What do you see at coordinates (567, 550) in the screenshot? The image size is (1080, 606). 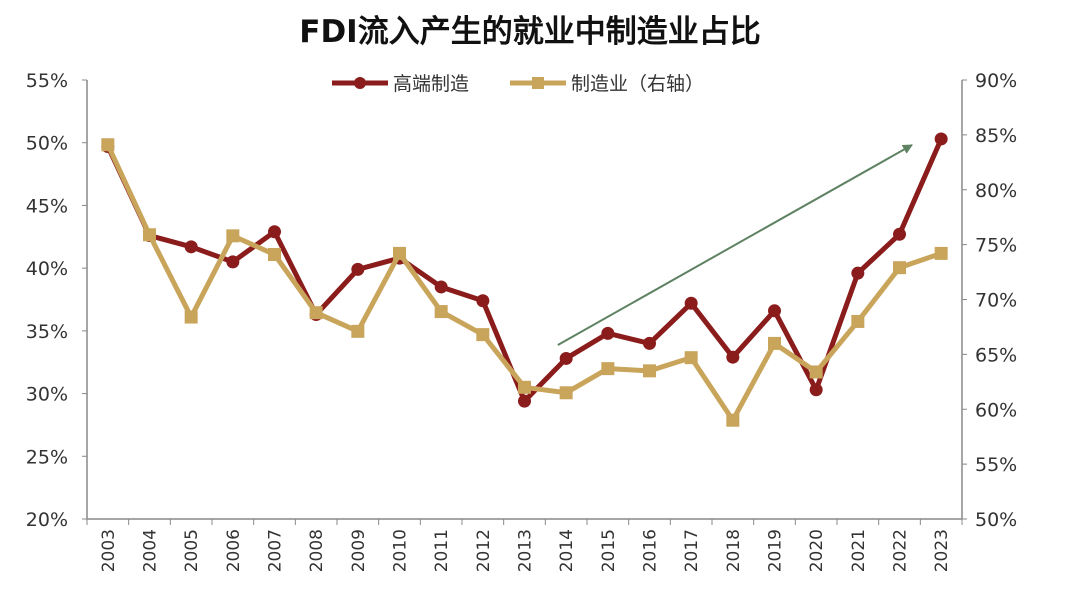 I see `x-tick-label: 2014` at bounding box center [567, 550].